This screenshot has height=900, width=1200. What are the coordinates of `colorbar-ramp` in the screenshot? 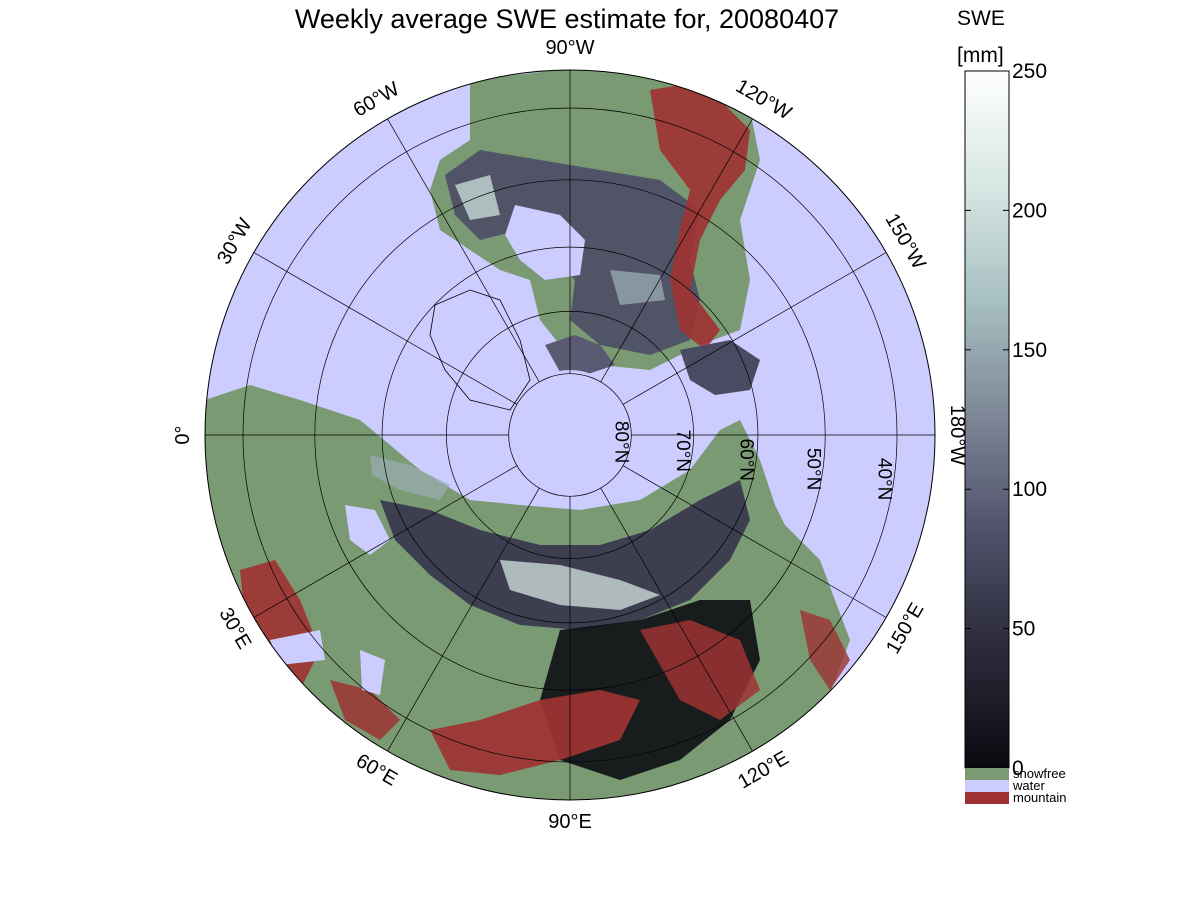 It's located at (987, 419).